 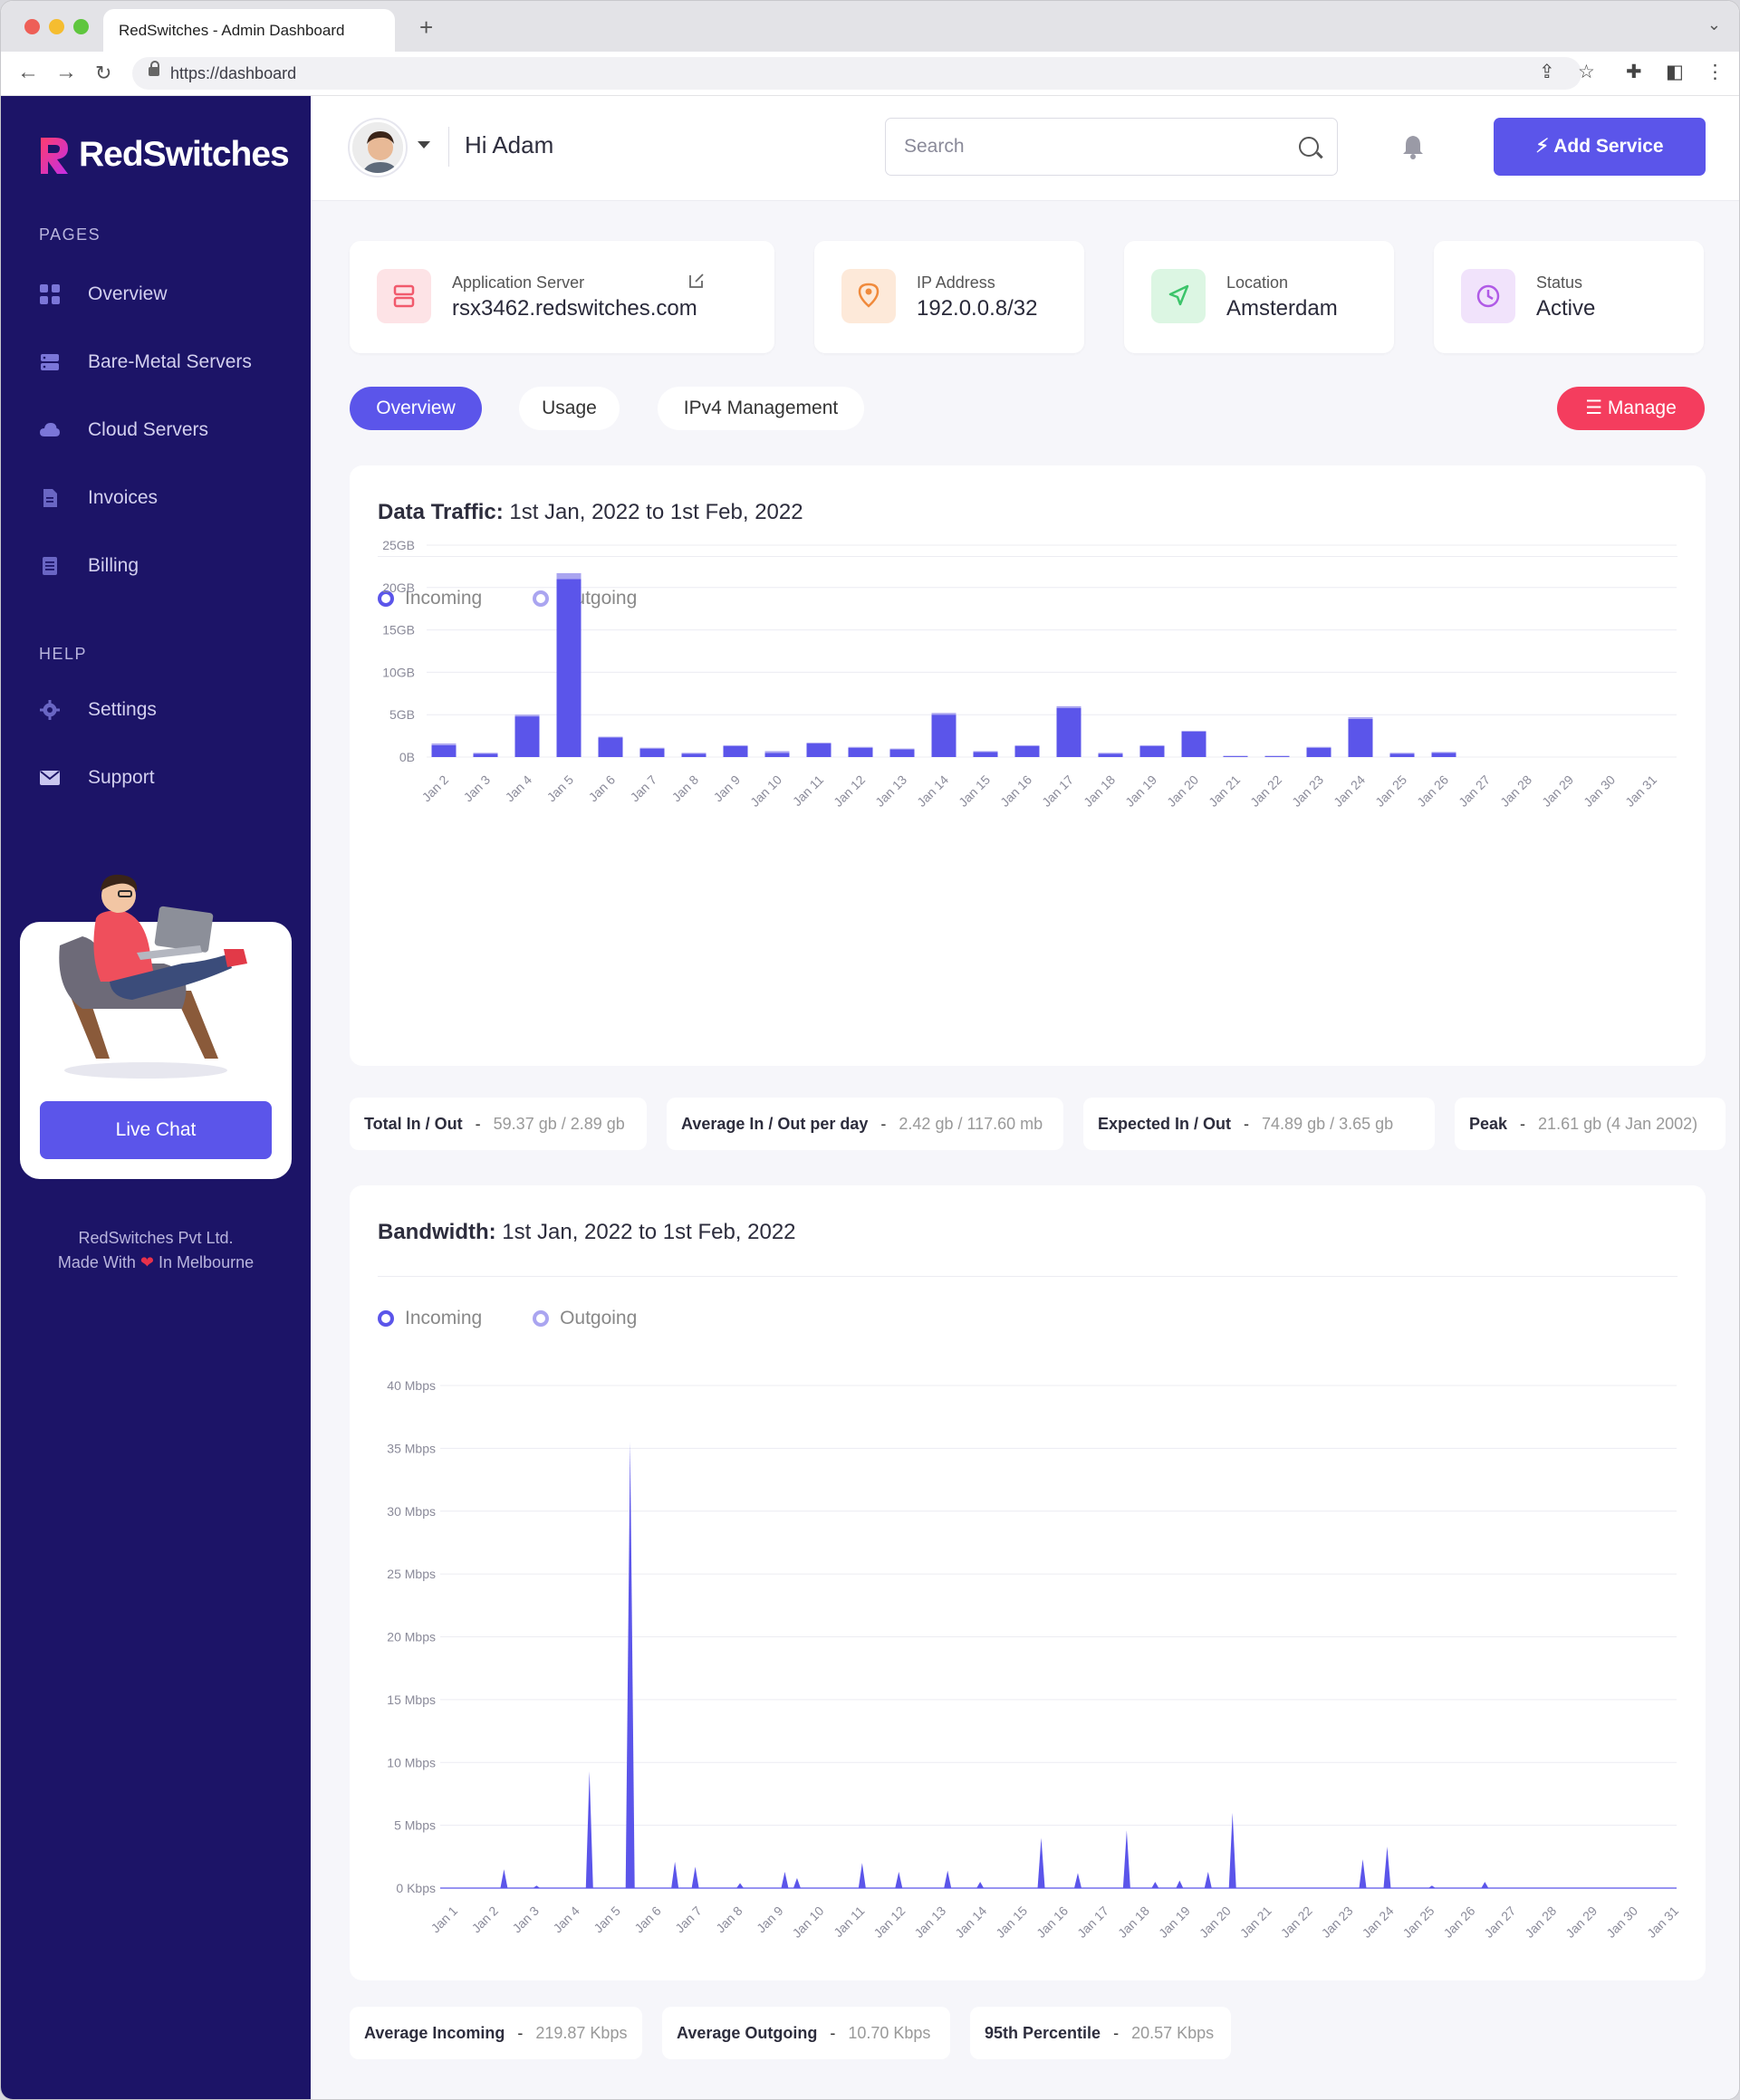 What do you see at coordinates (1634, 72) in the screenshot?
I see `extensions-icon: ✚` at bounding box center [1634, 72].